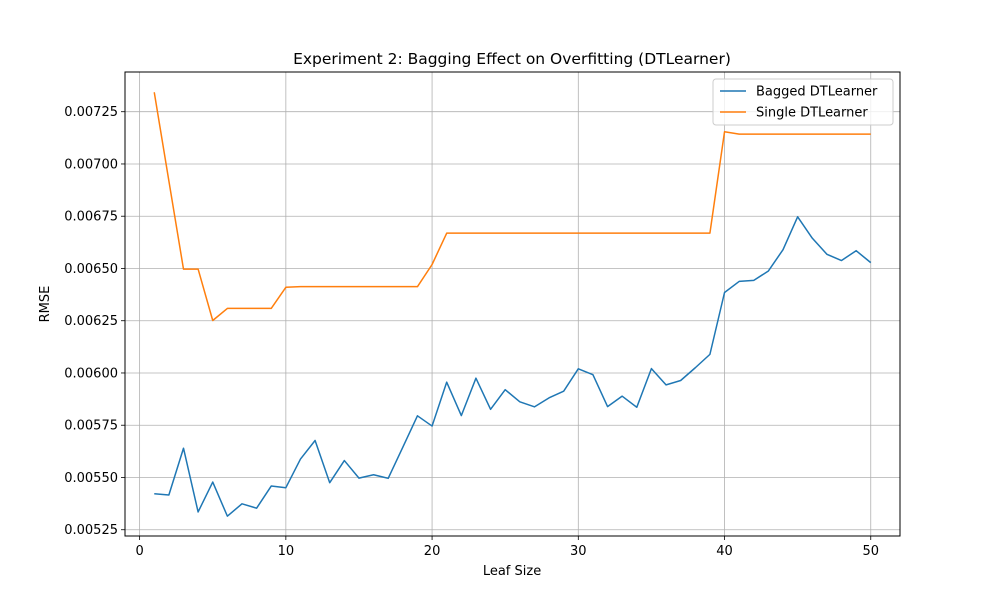  Describe the element at coordinates (91, 530) in the screenshot. I see `y-tick-label: 0.00525` at that location.